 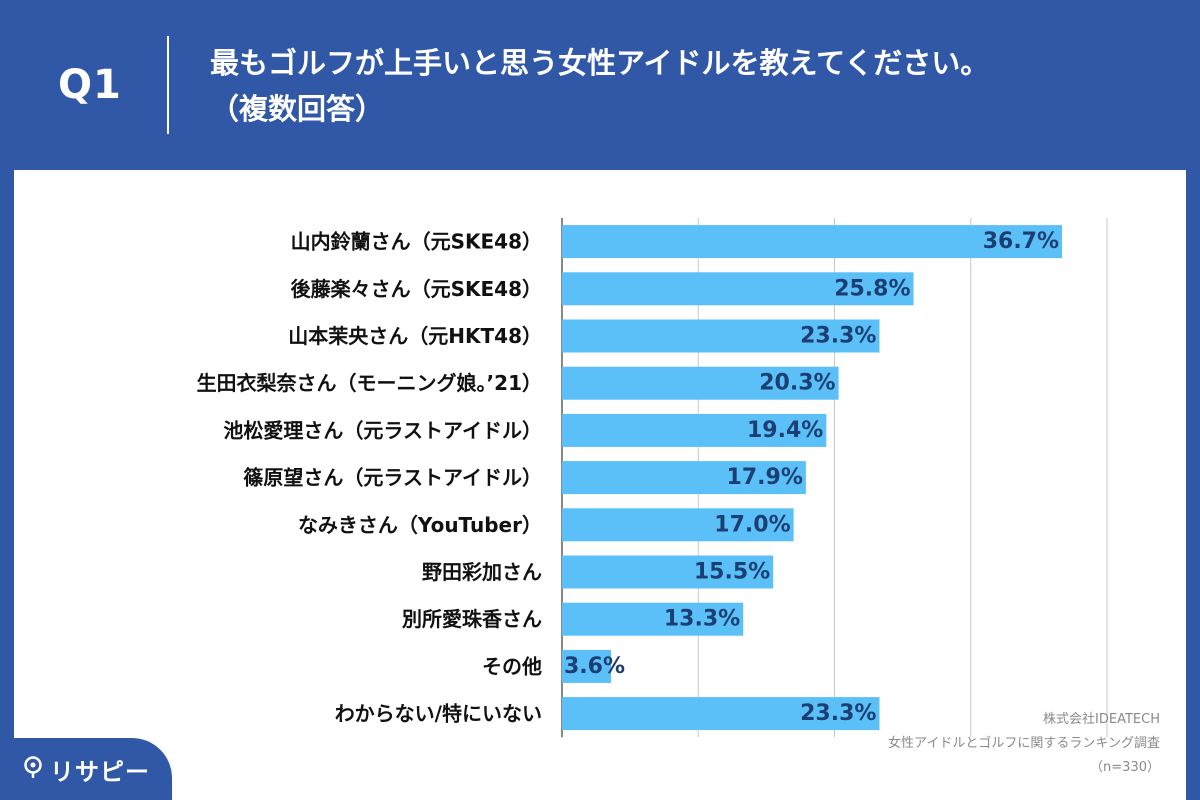 What do you see at coordinates (600, 63) in the screenshot?
I see `question-text: 最もゴルフが上手いと思う女性アイドルを教えてください。` at bounding box center [600, 63].